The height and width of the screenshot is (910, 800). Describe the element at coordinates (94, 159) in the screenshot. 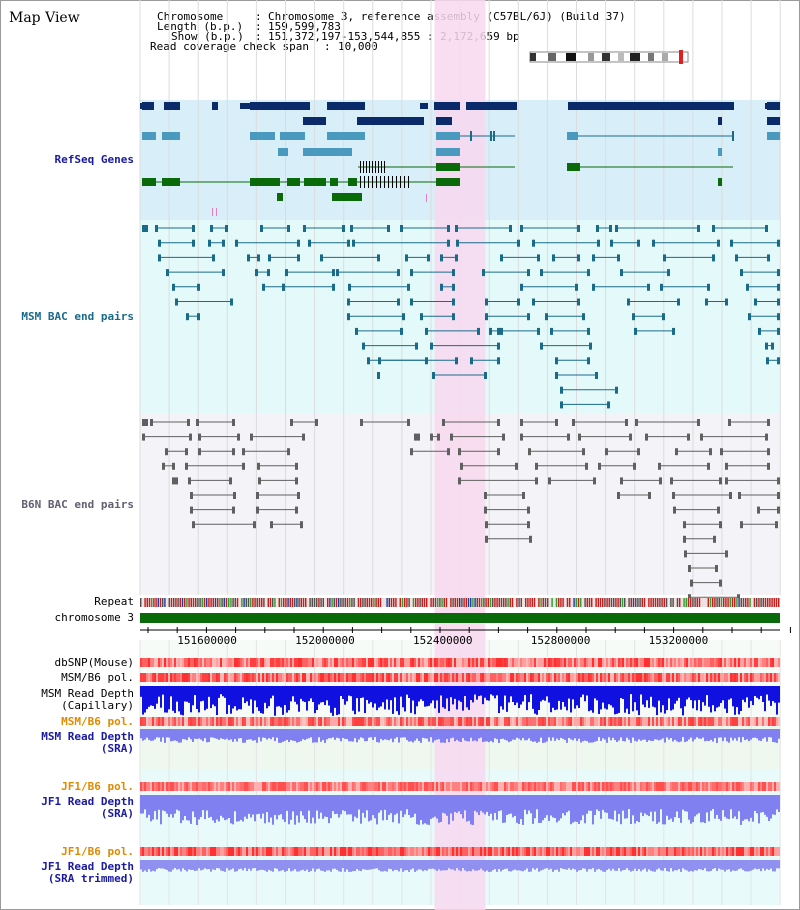

I see `label-refseq-genes: RefSeq Genes` at that location.